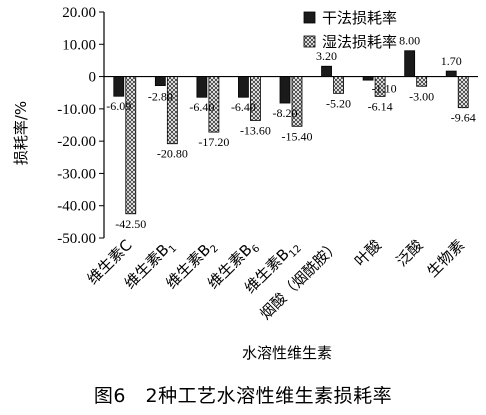  Describe the element at coordinates (255, 130) in the screenshot. I see `data-label: -13.60` at that location.